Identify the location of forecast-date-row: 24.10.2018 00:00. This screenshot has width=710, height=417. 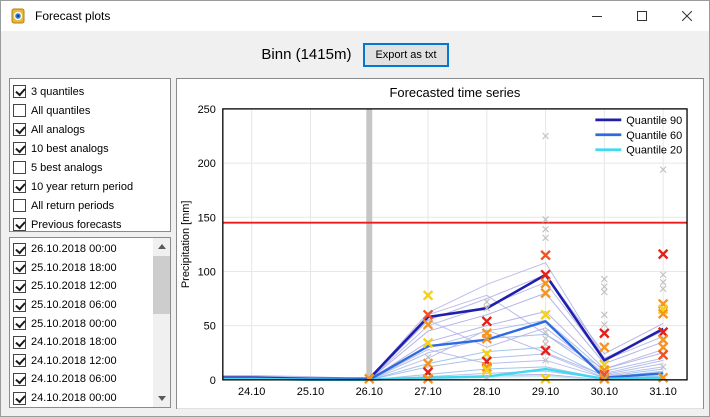
(83, 398).